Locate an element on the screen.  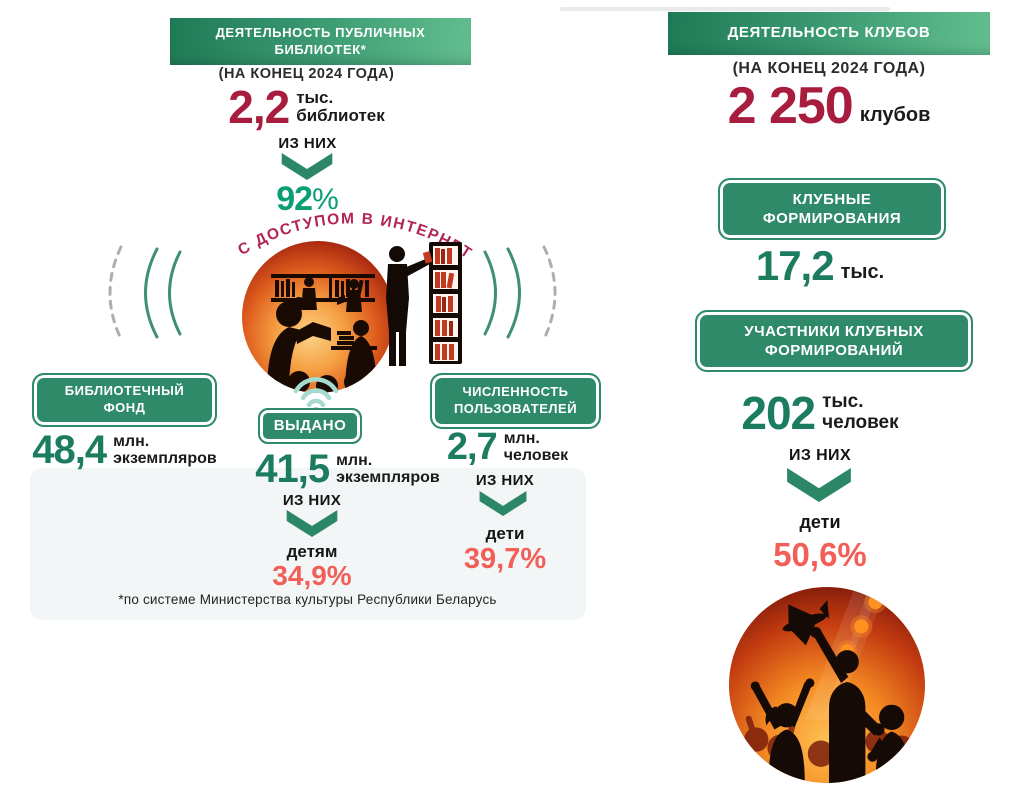
clubs-banner-label: ДЕЯТЕЛЬНОСТЬ КЛУБОВ is located at coordinates (829, 33).